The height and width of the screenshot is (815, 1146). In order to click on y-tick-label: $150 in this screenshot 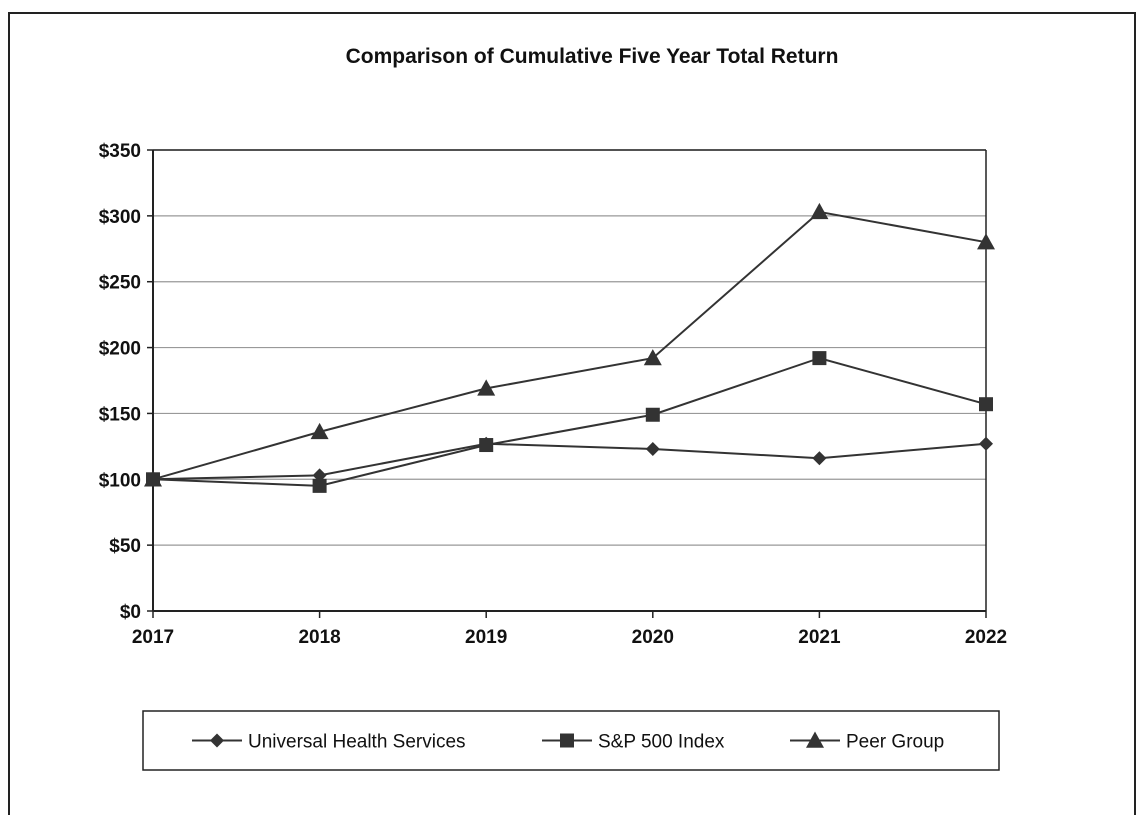, I will do `click(120, 414)`.